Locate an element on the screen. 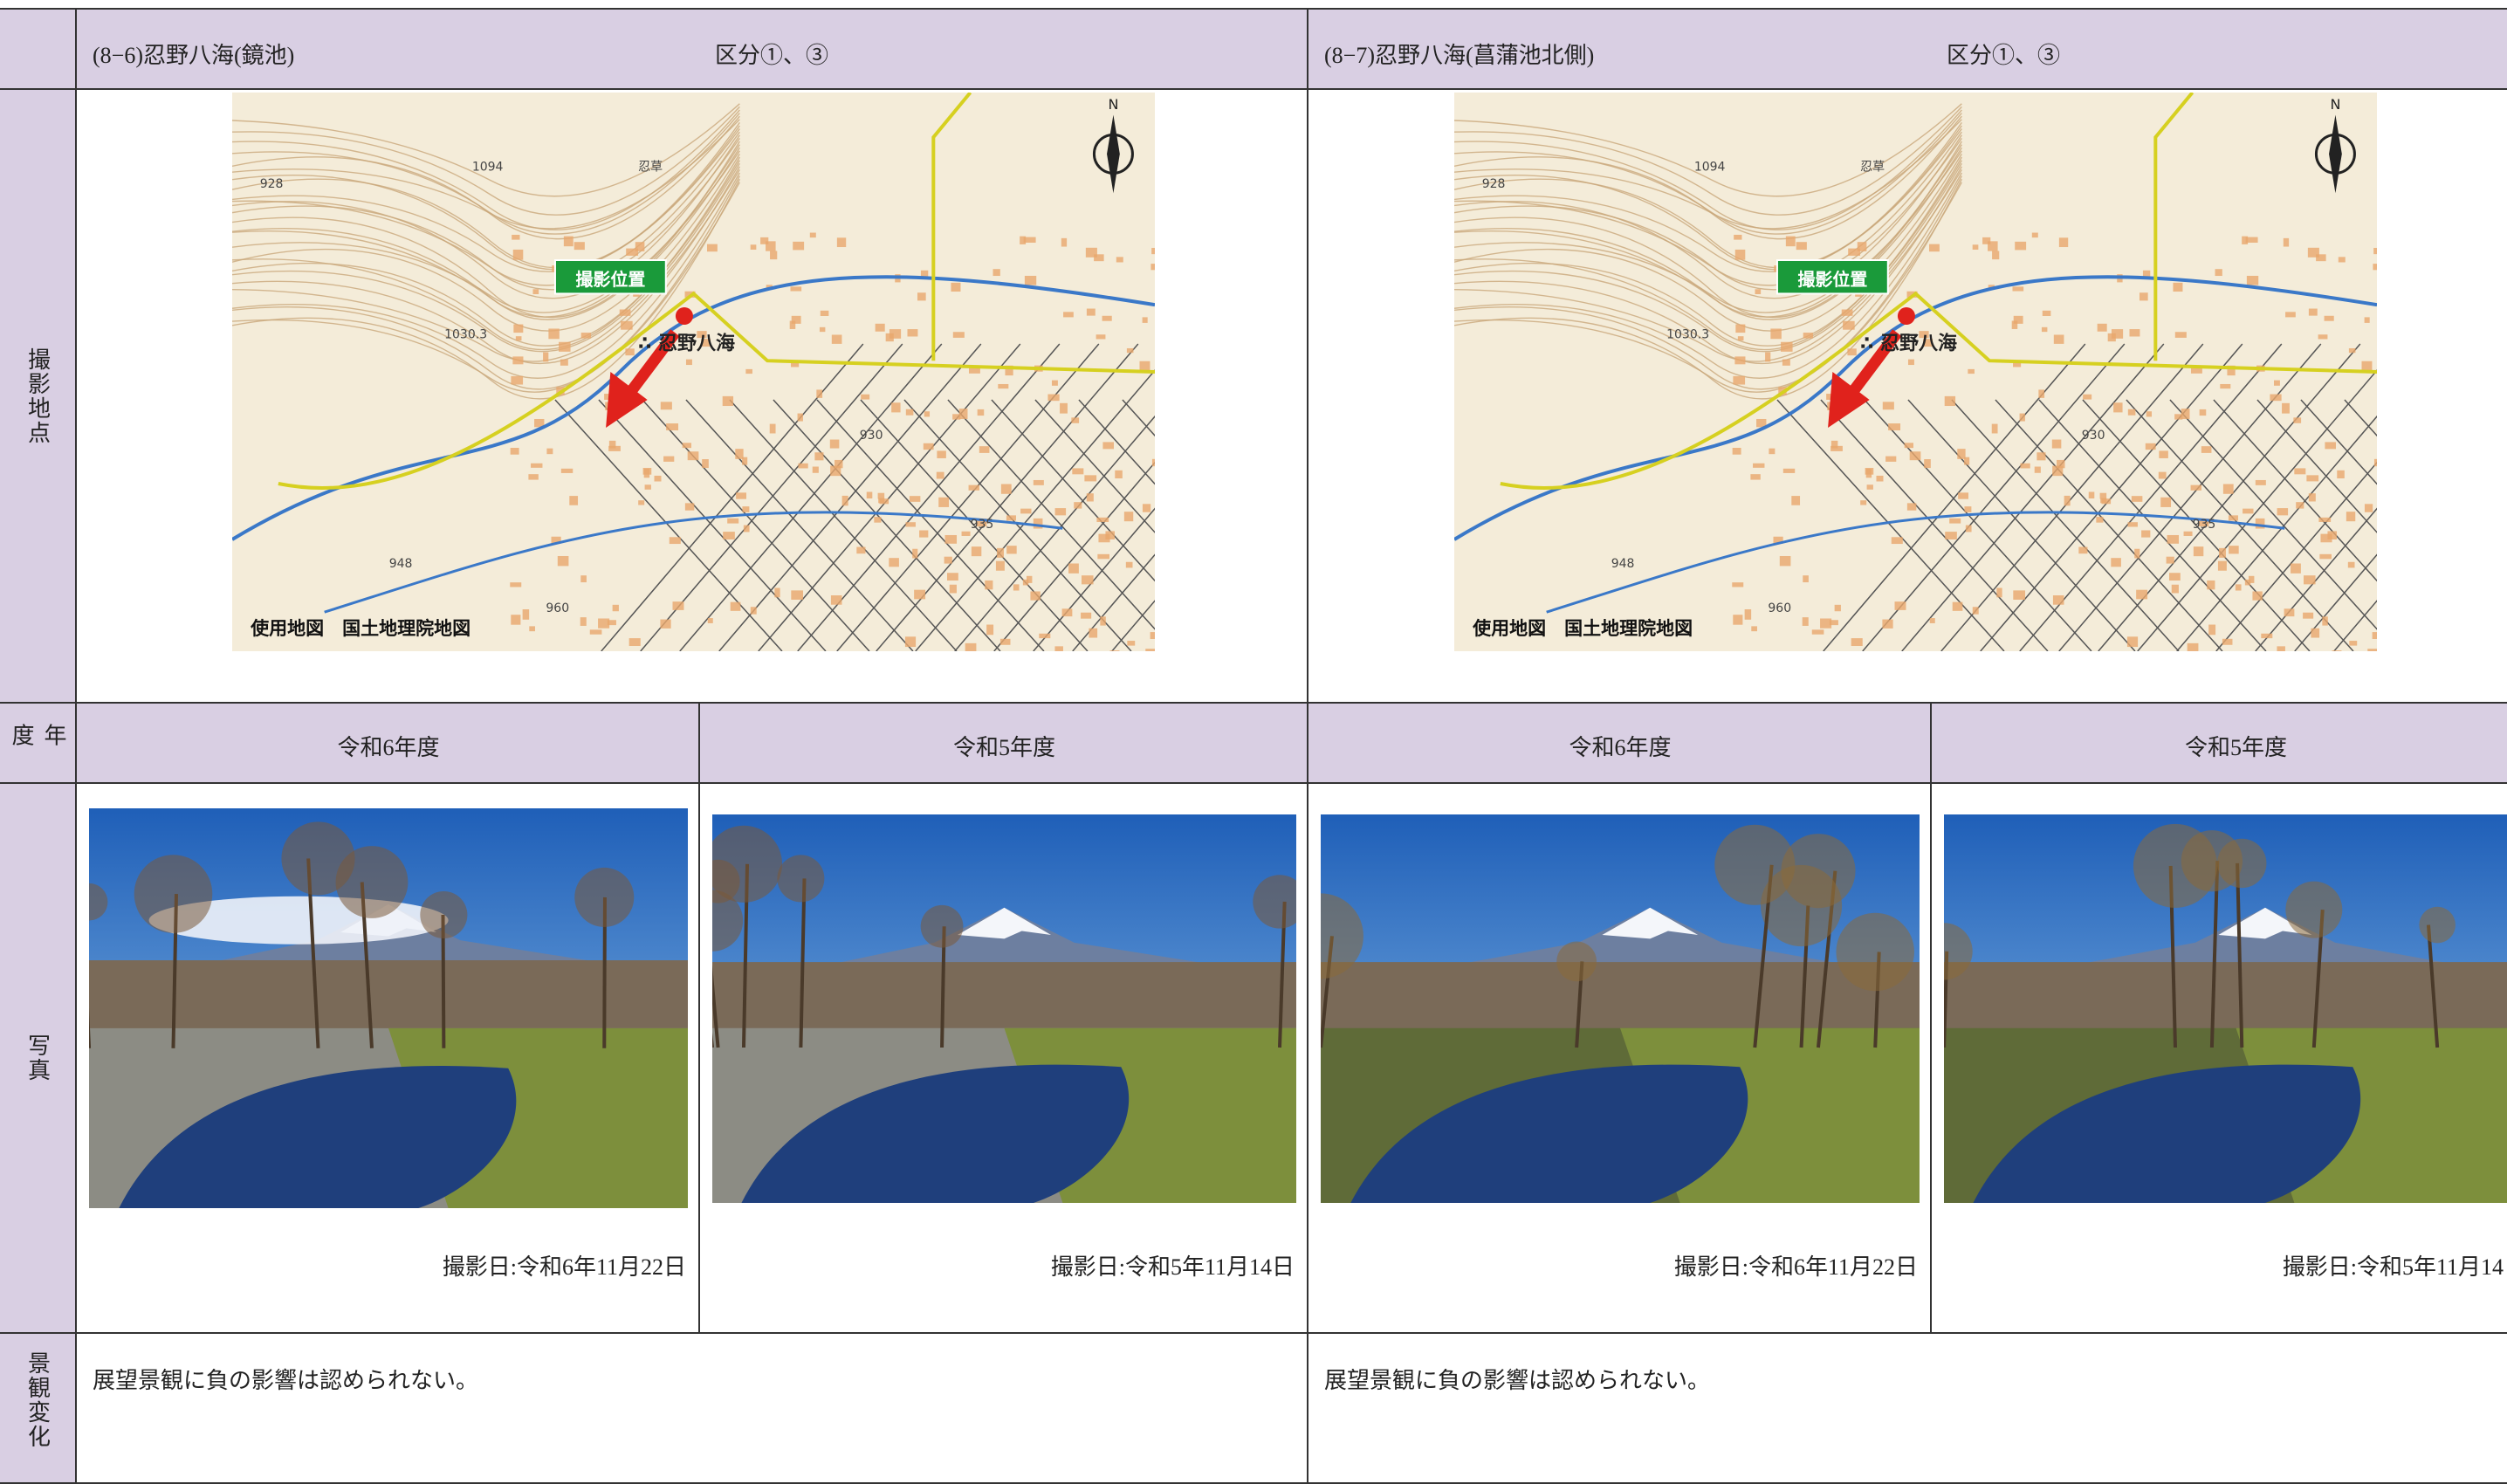 Image resolution: width=2507 pixels, height=1484 pixels. remark: 展望景観に負の影響は認められない。 is located at coordinates (285, 1379).